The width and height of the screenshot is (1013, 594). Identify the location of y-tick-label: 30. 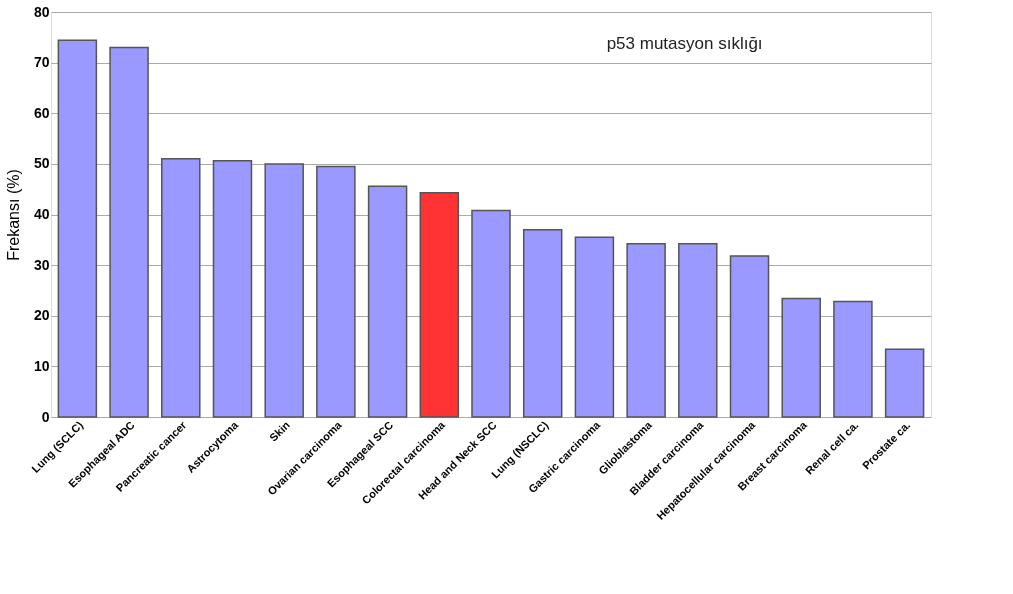
(41, 264).